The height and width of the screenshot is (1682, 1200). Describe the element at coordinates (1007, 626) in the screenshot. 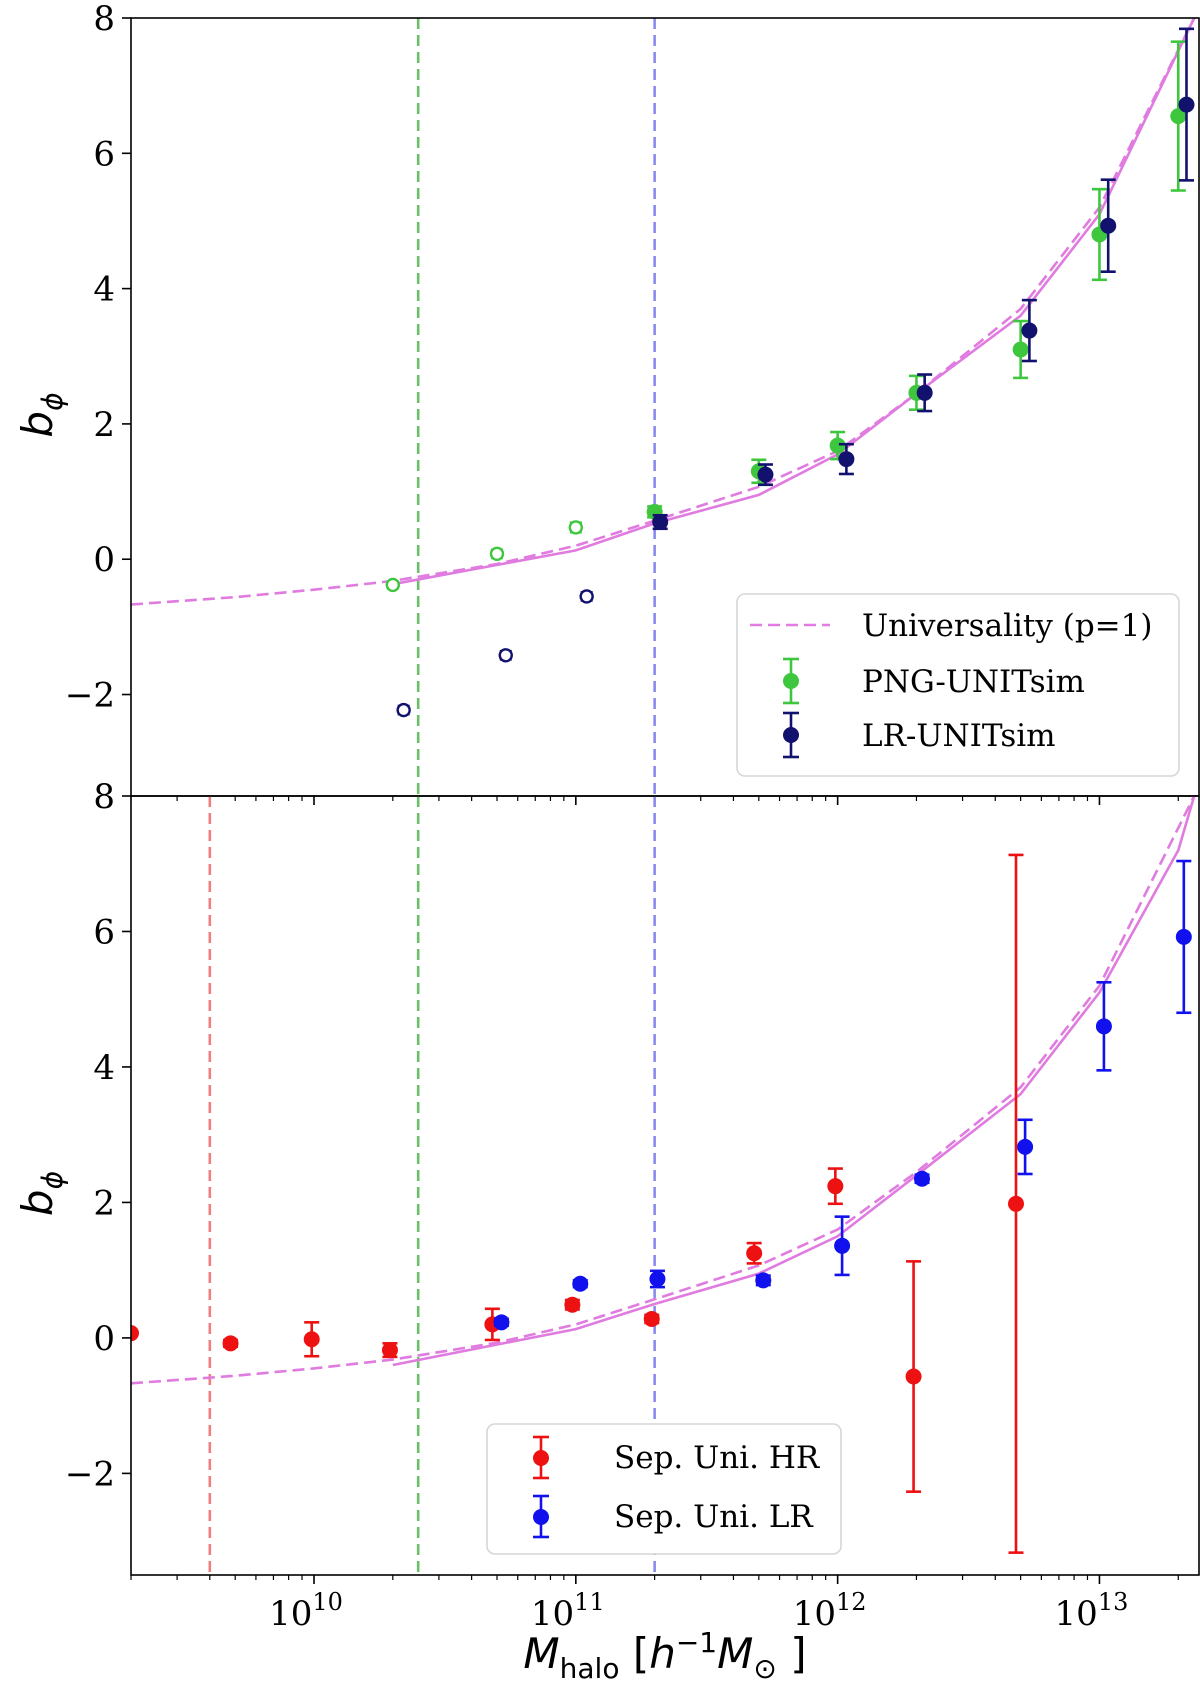

I see `legend-label: Universality (p=1)` at that location.